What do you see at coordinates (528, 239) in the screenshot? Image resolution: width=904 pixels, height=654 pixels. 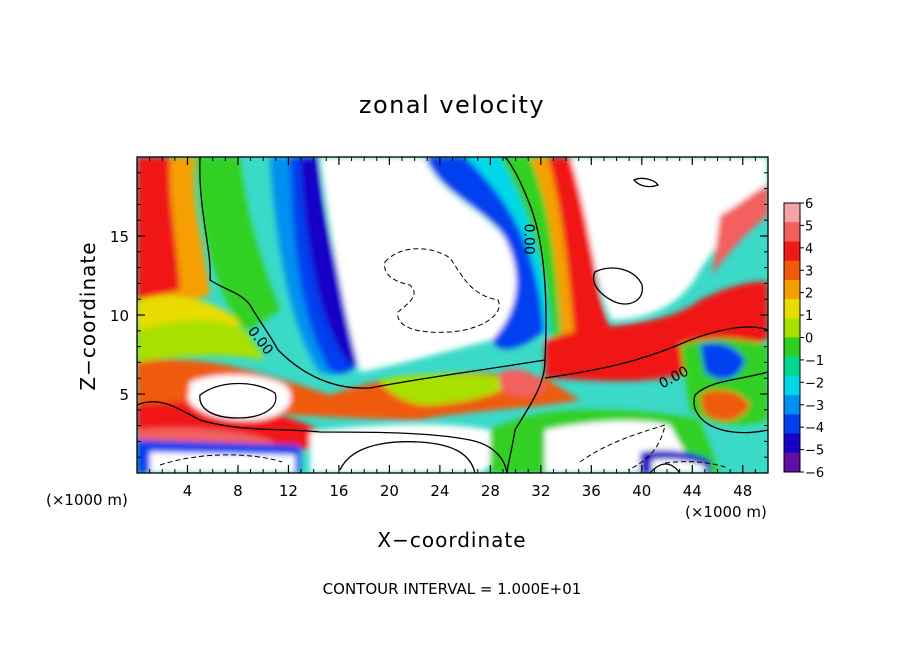 I see `contour-label: 0.00` at bounding box center [528, 239].